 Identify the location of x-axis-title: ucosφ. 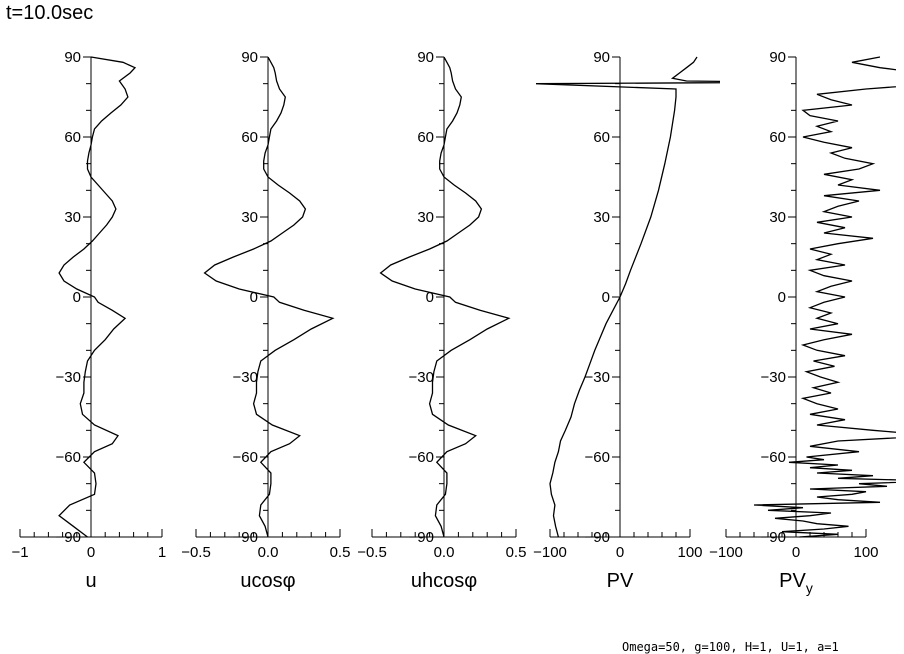
(267, 581).